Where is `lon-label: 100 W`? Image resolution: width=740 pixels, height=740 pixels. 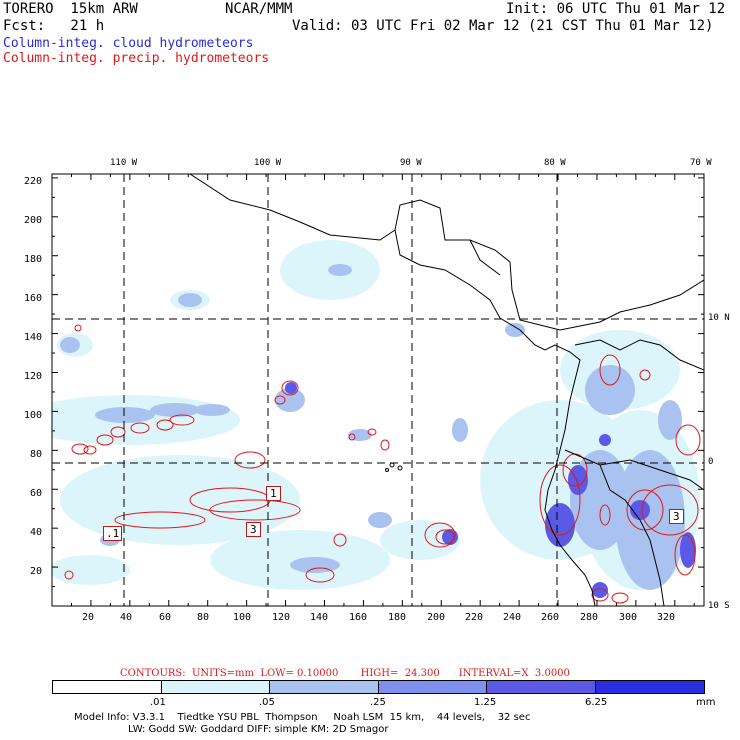
lon-label: 100 W is located at coordinates (268, 163).